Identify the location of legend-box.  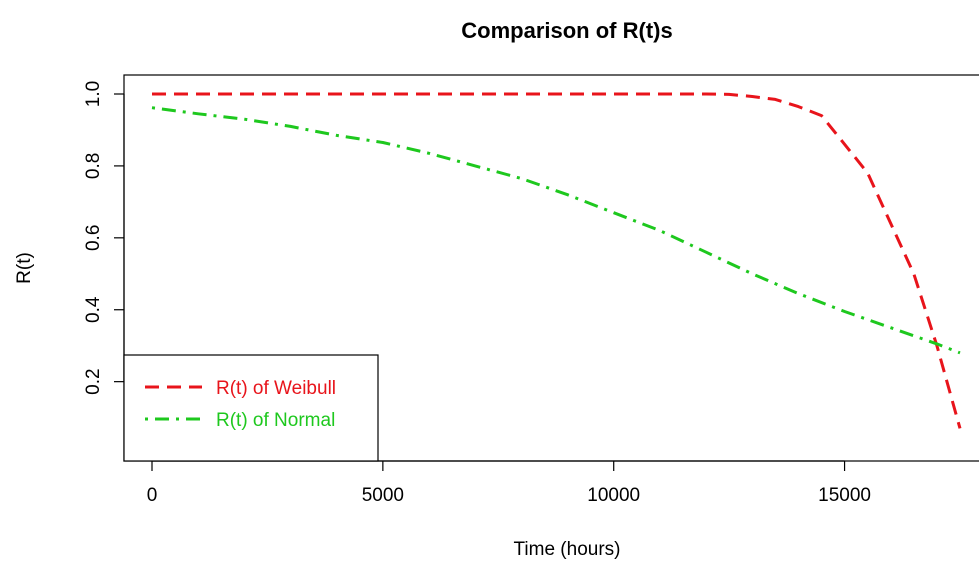
(251, 408).